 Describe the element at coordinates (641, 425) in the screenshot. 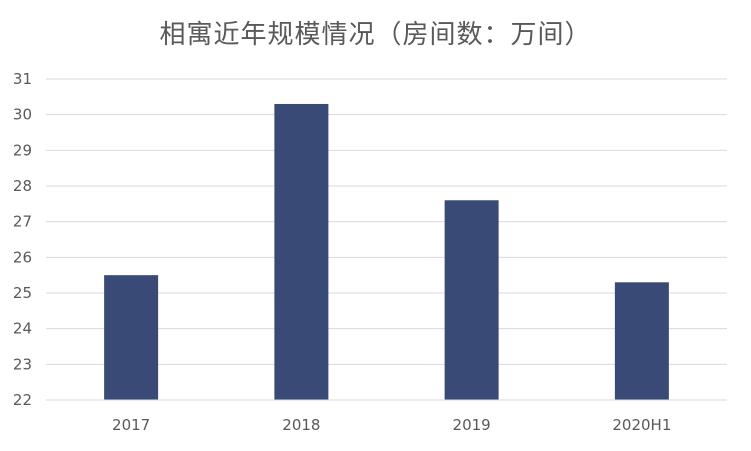

I see `x-category-label: 2020H1` at that location.